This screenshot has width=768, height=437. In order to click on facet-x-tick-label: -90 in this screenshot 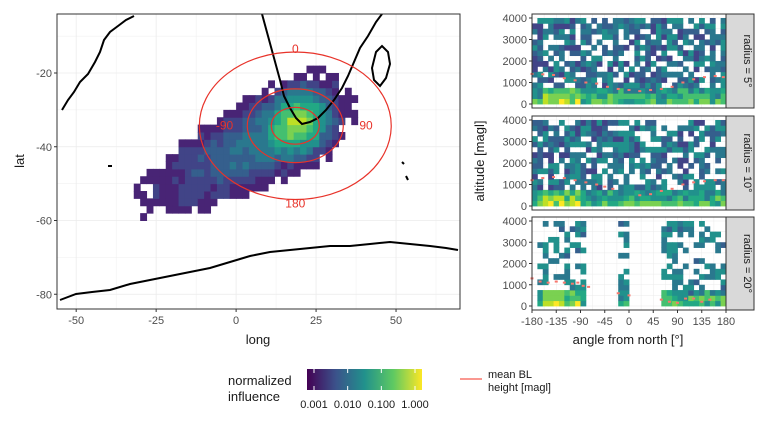, I will do `click(581, 322)`.